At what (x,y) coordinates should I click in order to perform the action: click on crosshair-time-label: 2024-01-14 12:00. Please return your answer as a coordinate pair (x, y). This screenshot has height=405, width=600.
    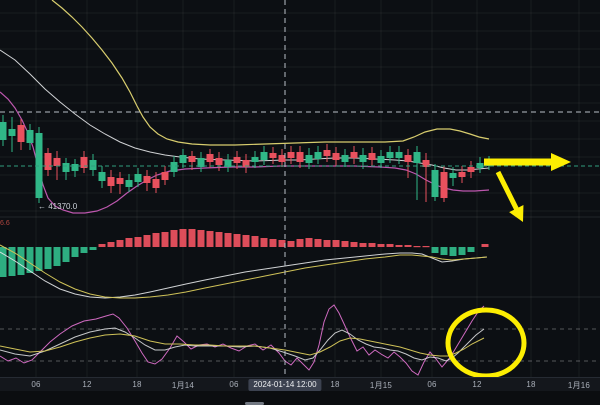
    Looking at the image, I should click on (285, 385).